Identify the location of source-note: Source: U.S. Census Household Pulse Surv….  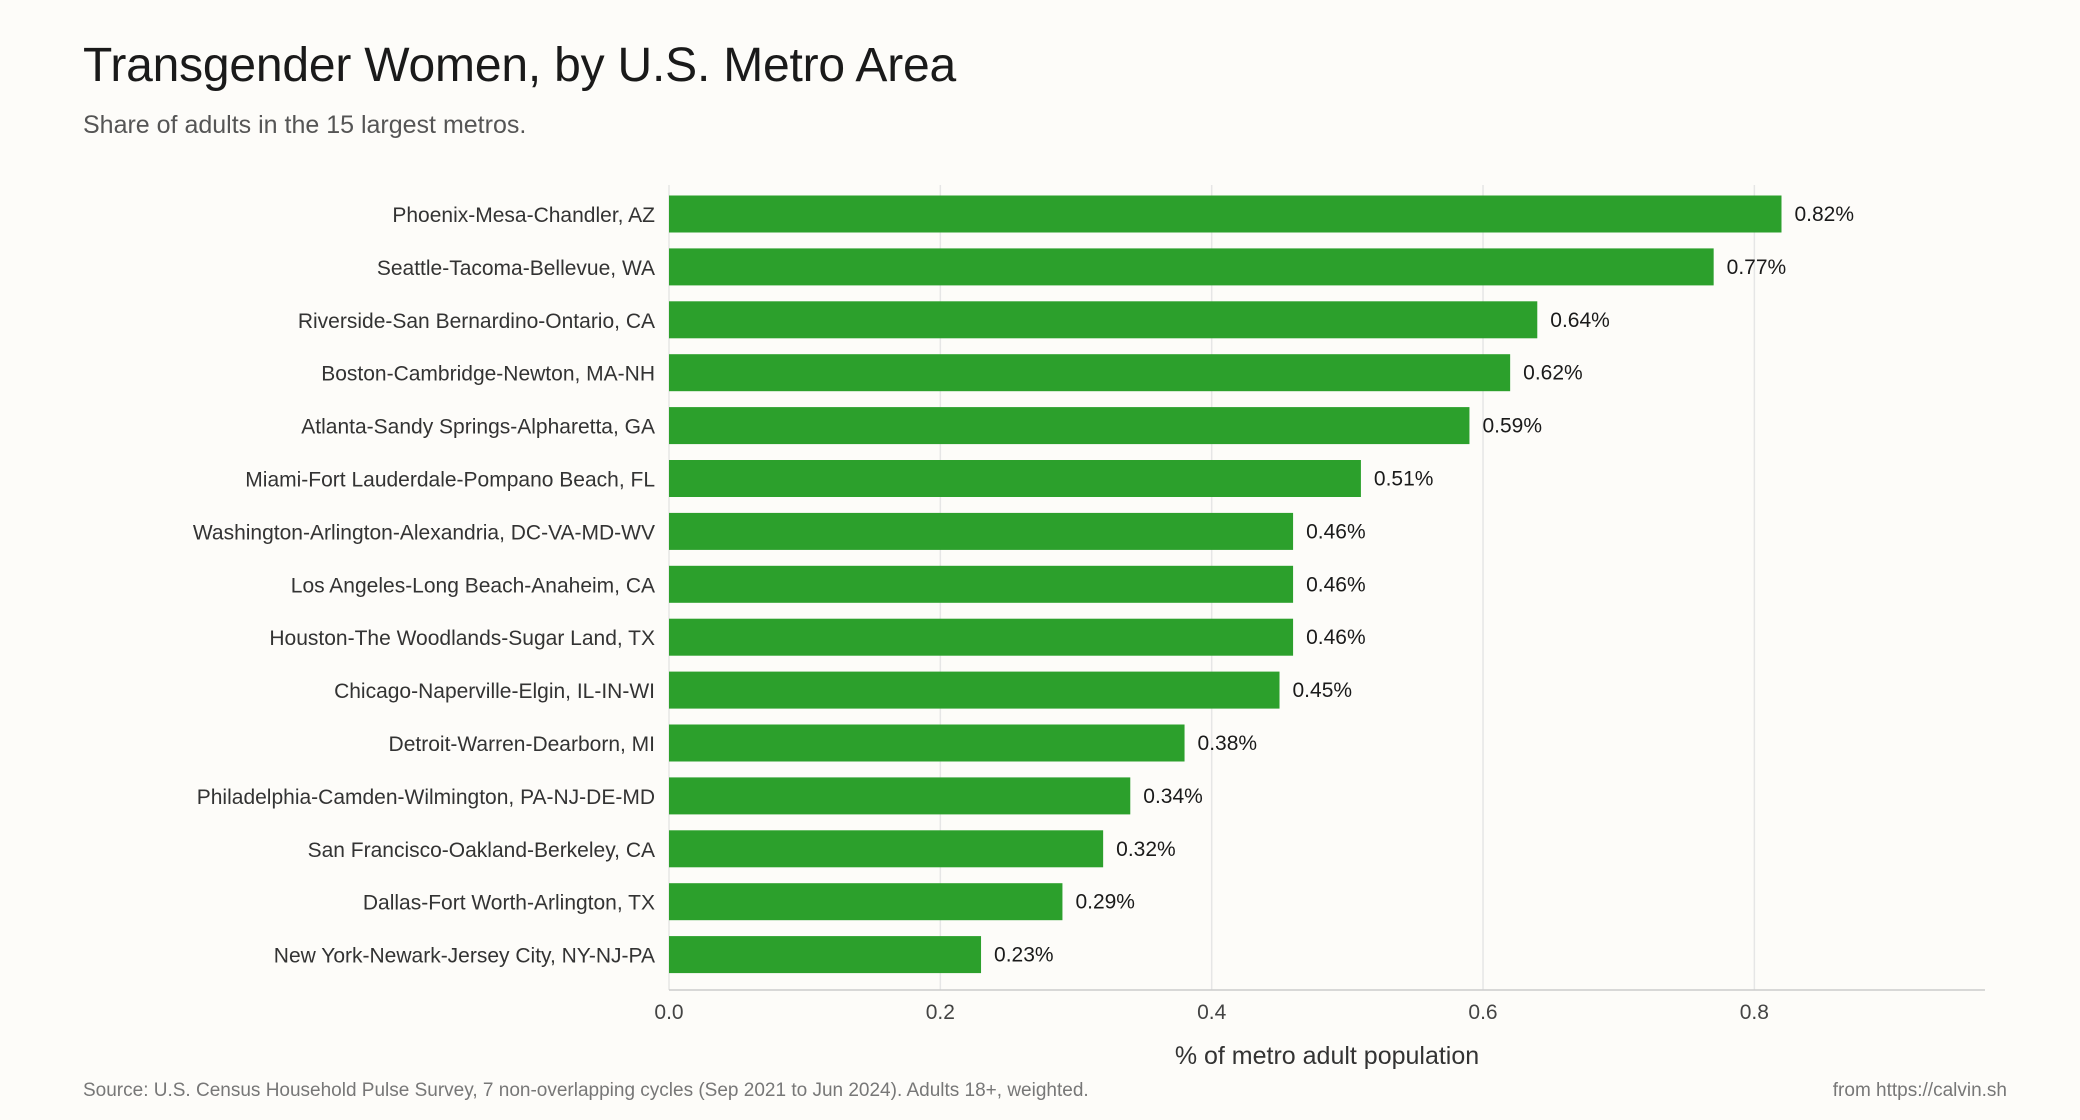
(586, 1090).